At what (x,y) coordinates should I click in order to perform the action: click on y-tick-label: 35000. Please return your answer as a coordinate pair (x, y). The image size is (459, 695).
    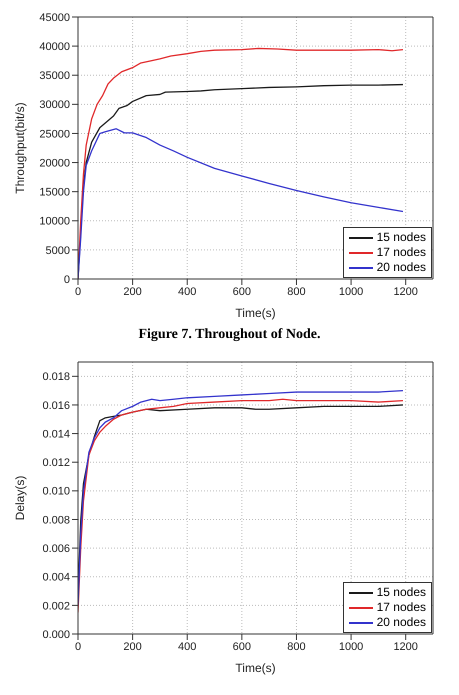
    Looking at the image, I should click on (54, 76).